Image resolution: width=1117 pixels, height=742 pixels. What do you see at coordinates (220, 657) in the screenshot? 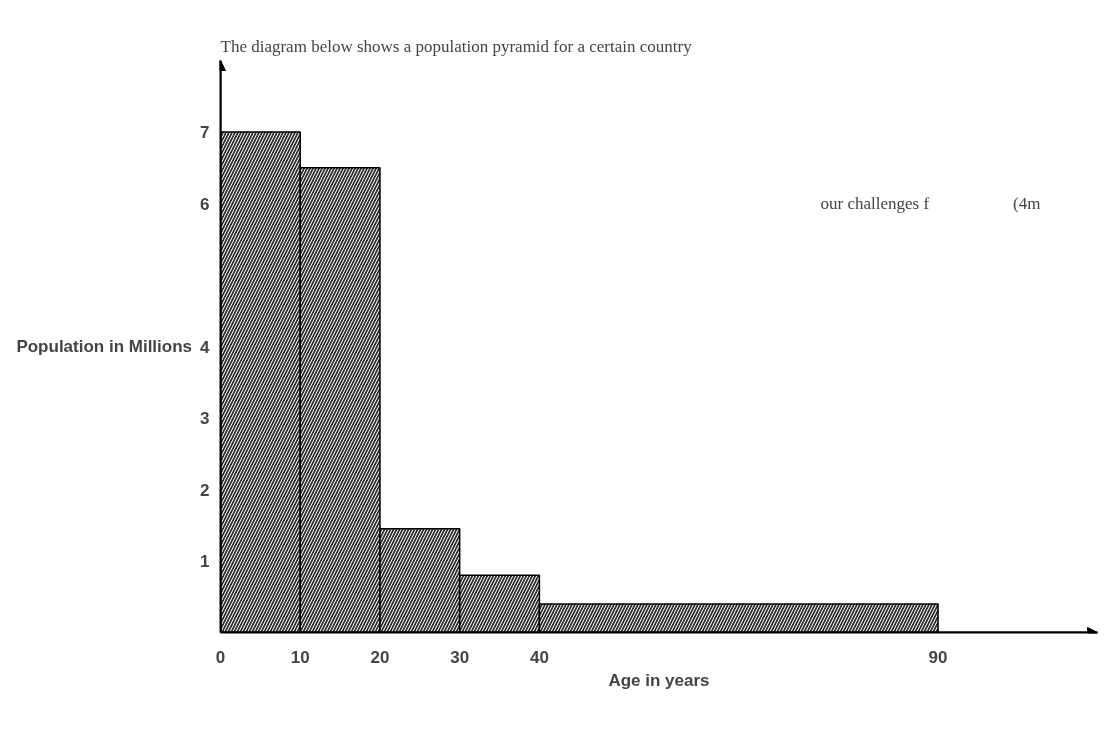
I see `x-tick-label: 0` at bounding box center [220, 657].